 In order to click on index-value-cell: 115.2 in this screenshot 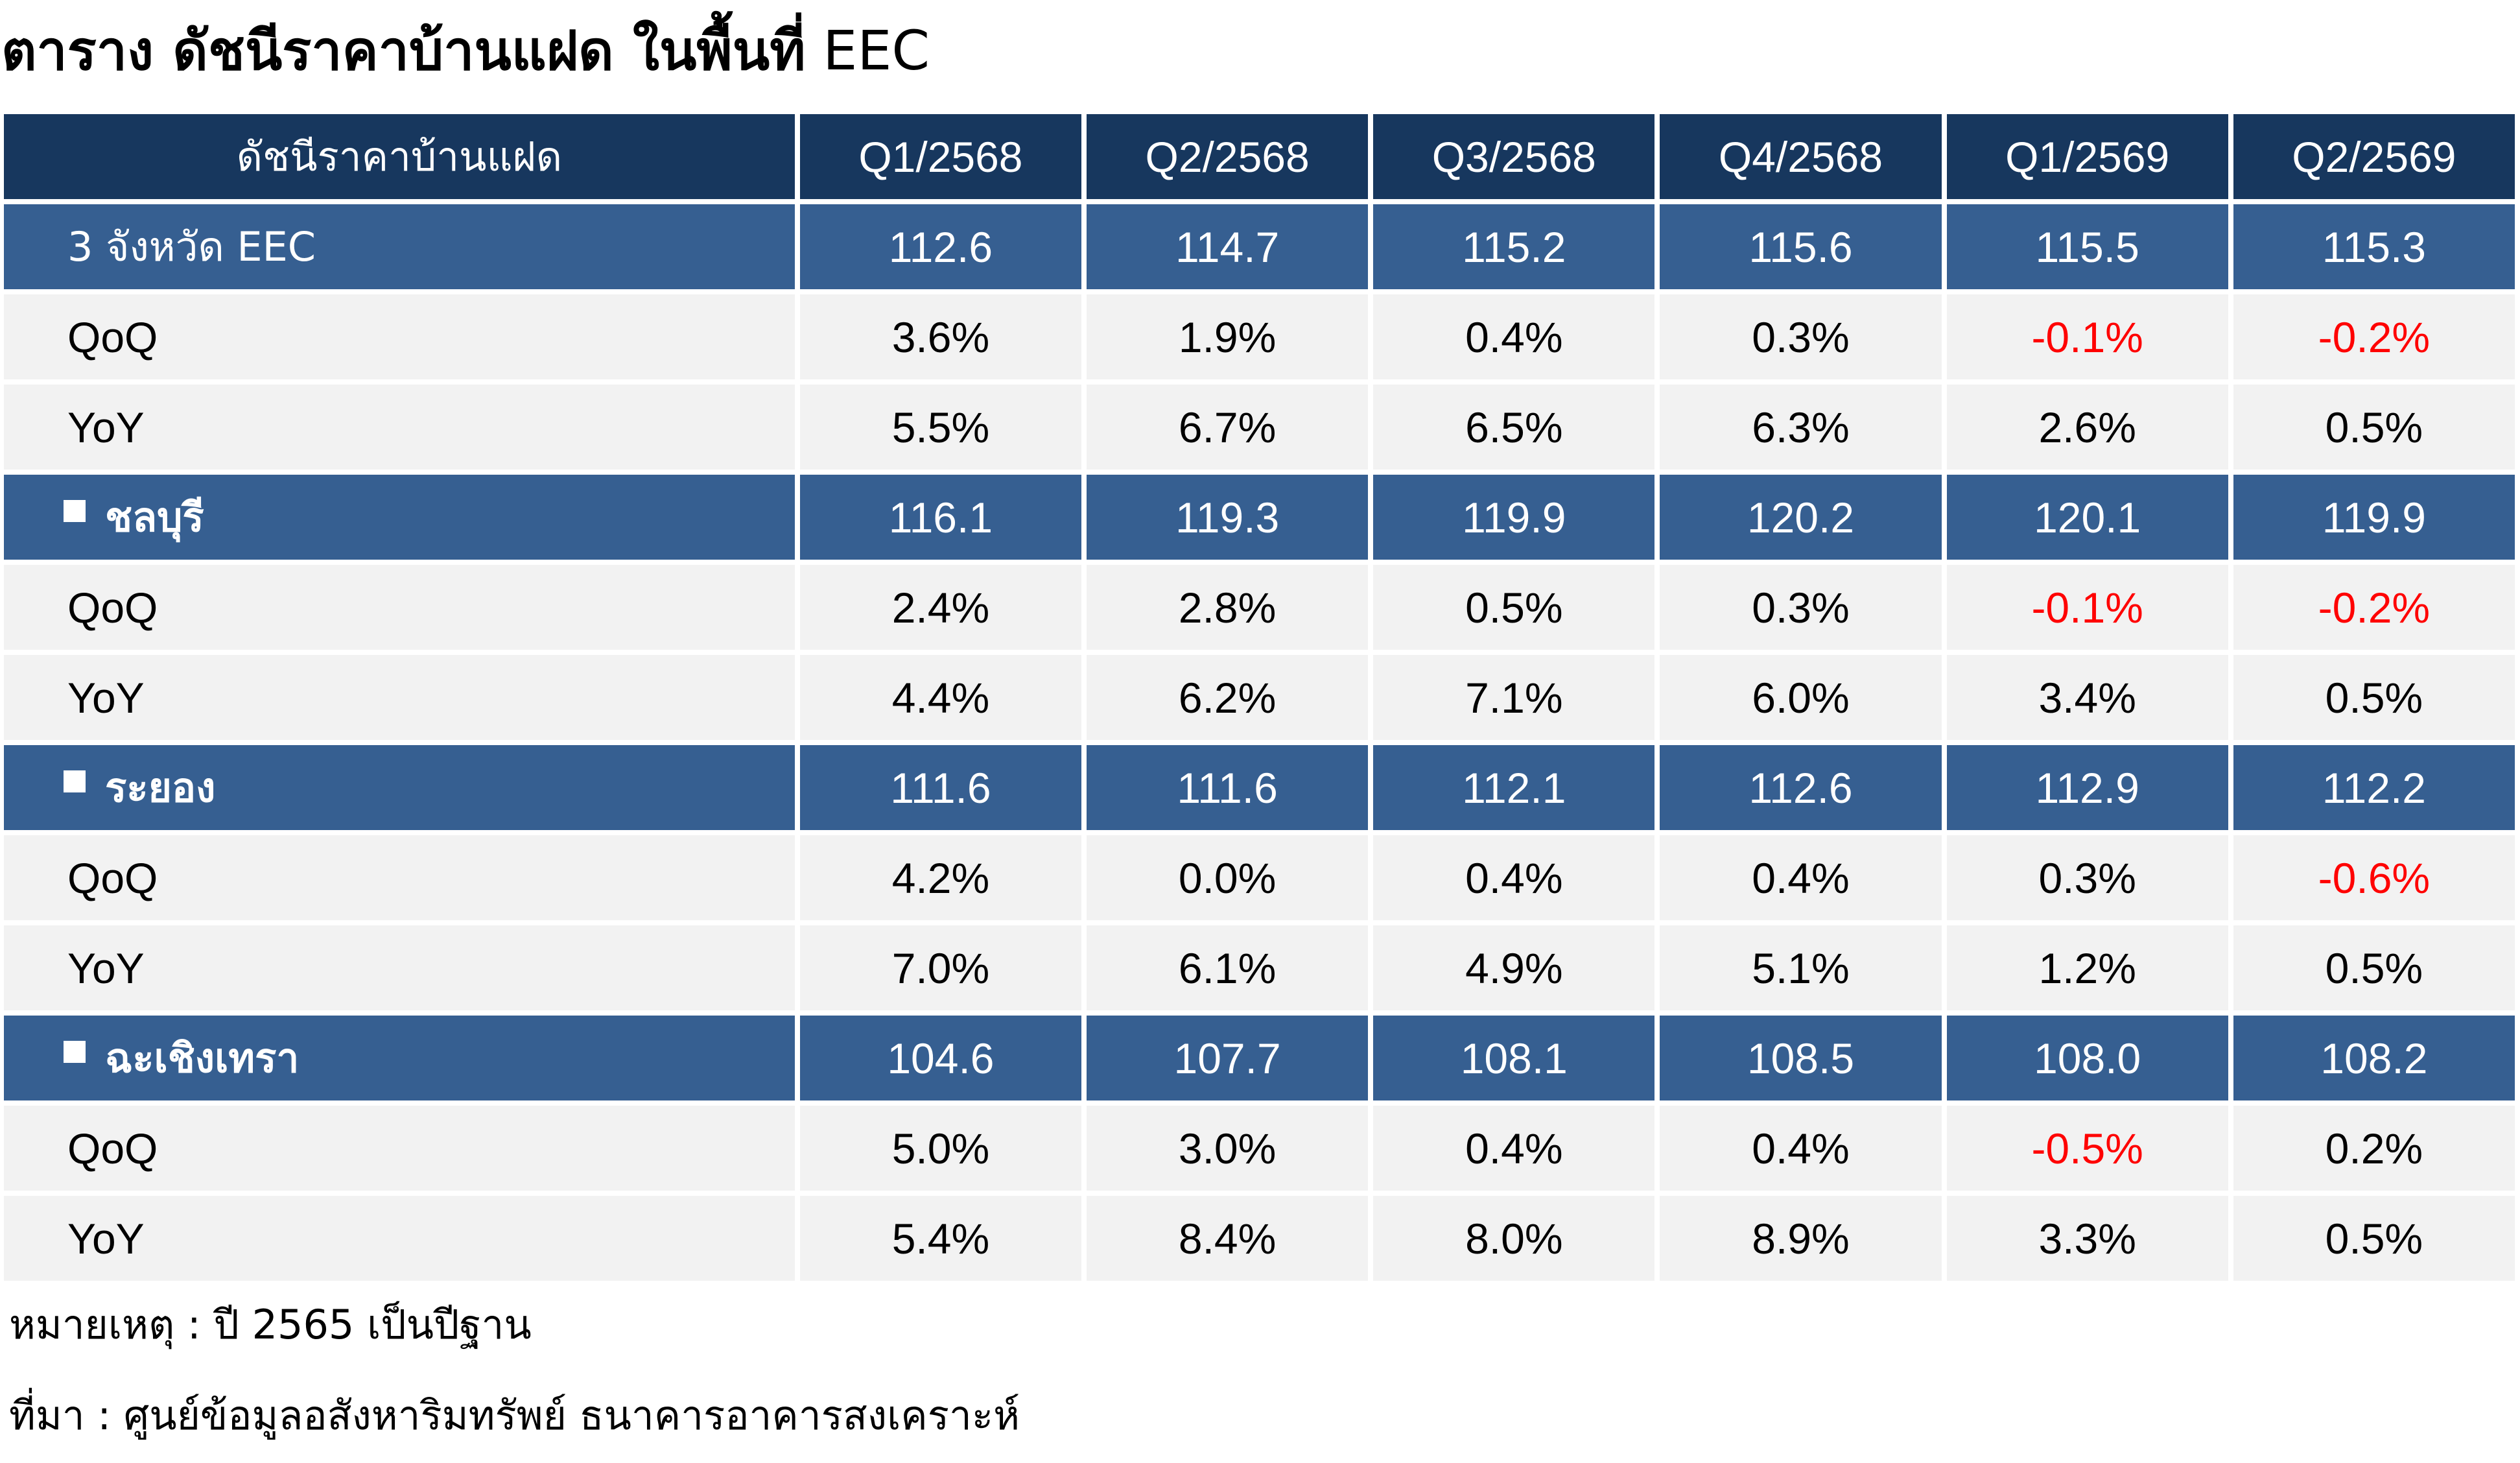, I will do `click(1514, 246)`.